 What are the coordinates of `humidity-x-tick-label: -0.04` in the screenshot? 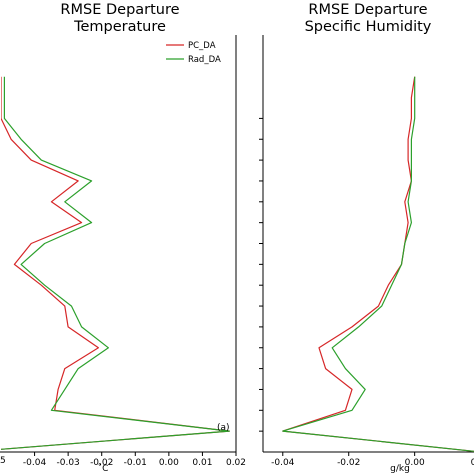 It's located at (283, 463).